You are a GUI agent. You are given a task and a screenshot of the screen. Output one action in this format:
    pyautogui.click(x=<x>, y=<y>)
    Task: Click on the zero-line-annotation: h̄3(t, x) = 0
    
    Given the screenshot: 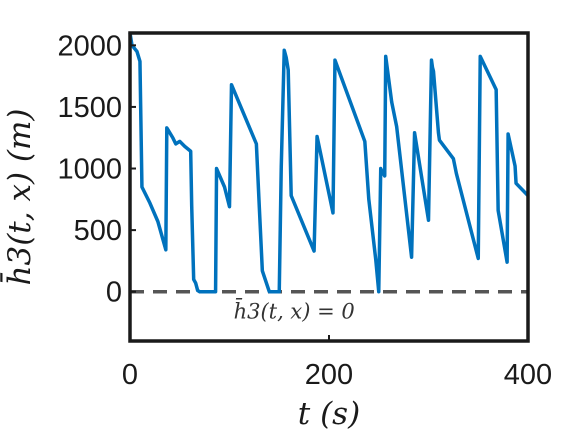 What is the action you would take?
    pyautogui.click(x=294, y=311)
    